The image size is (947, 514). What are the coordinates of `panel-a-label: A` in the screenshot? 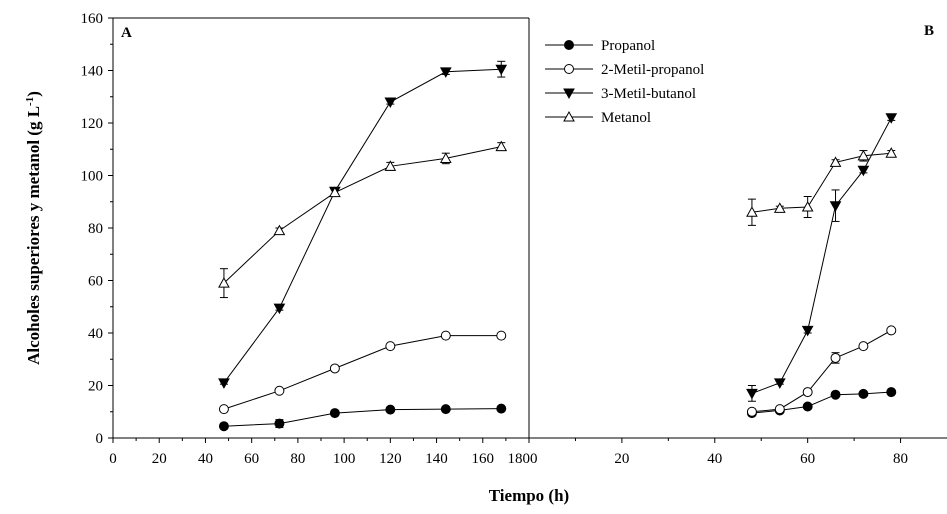 It's located at (126, 33).